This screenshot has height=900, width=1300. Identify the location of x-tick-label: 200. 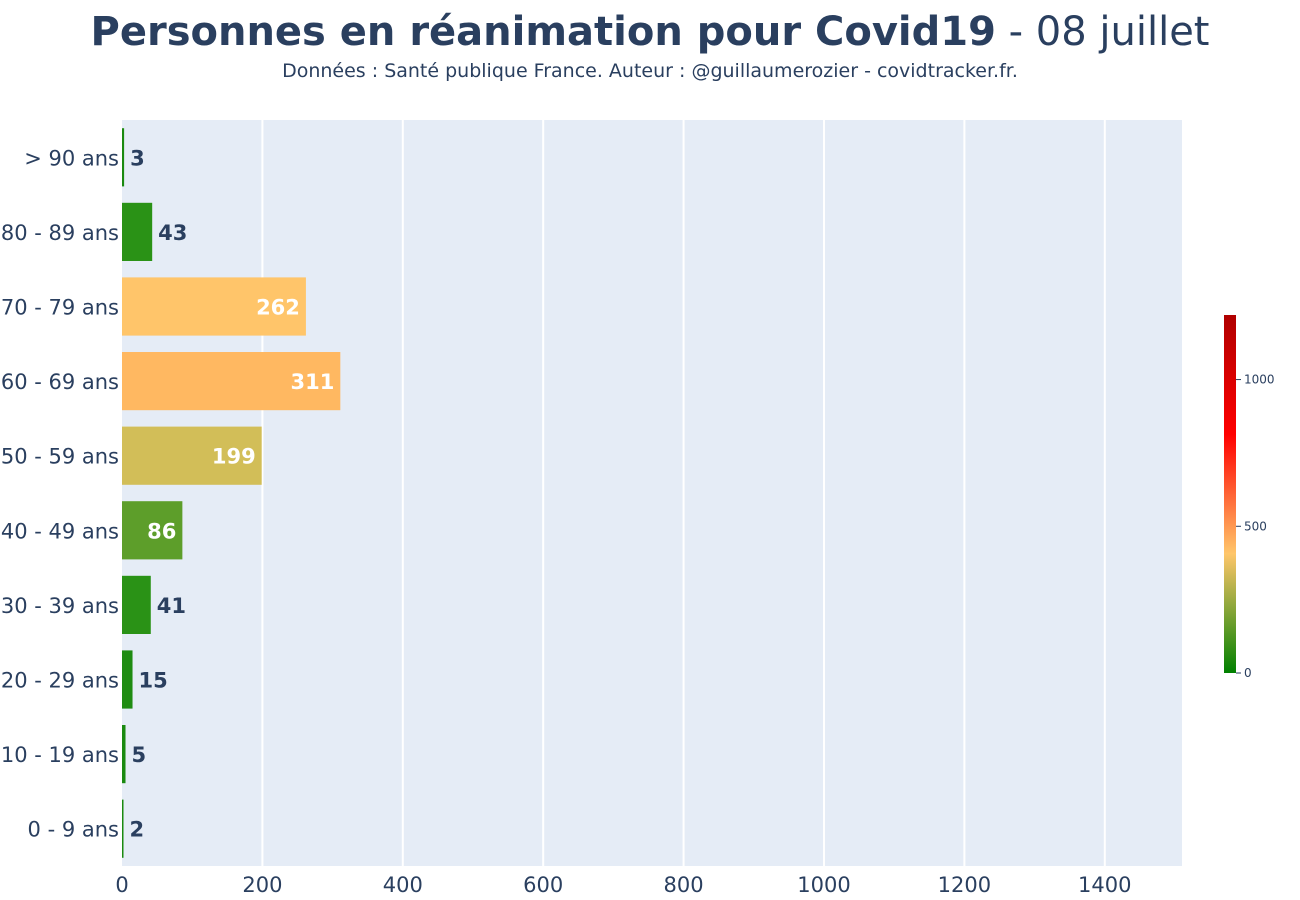
(262, 885).